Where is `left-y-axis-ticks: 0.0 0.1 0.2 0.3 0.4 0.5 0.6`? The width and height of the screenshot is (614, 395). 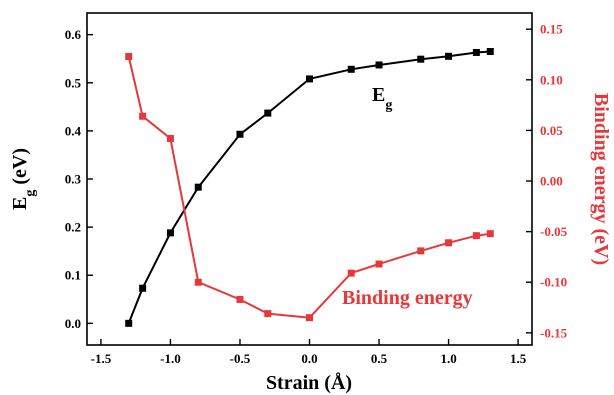
left-y-axis-ticks: 0.0 0.1 0.2 0.3 0.4 0.5 0.6 is located at coordinates (79, 179).